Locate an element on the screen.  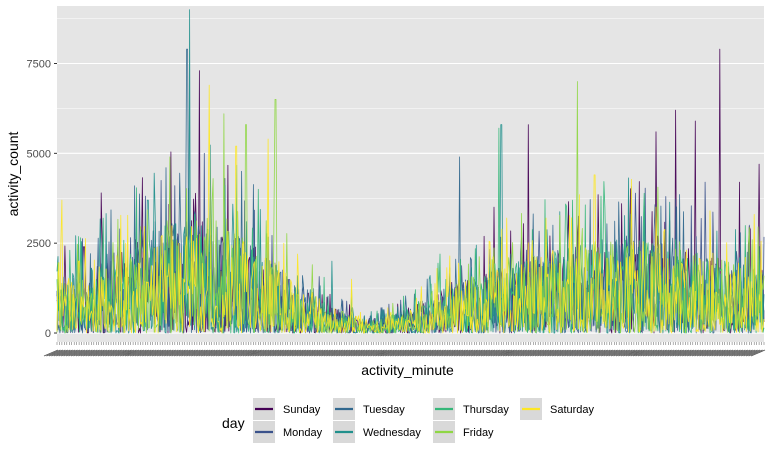
legend-label: Friday is located at coordinates (478, 433).